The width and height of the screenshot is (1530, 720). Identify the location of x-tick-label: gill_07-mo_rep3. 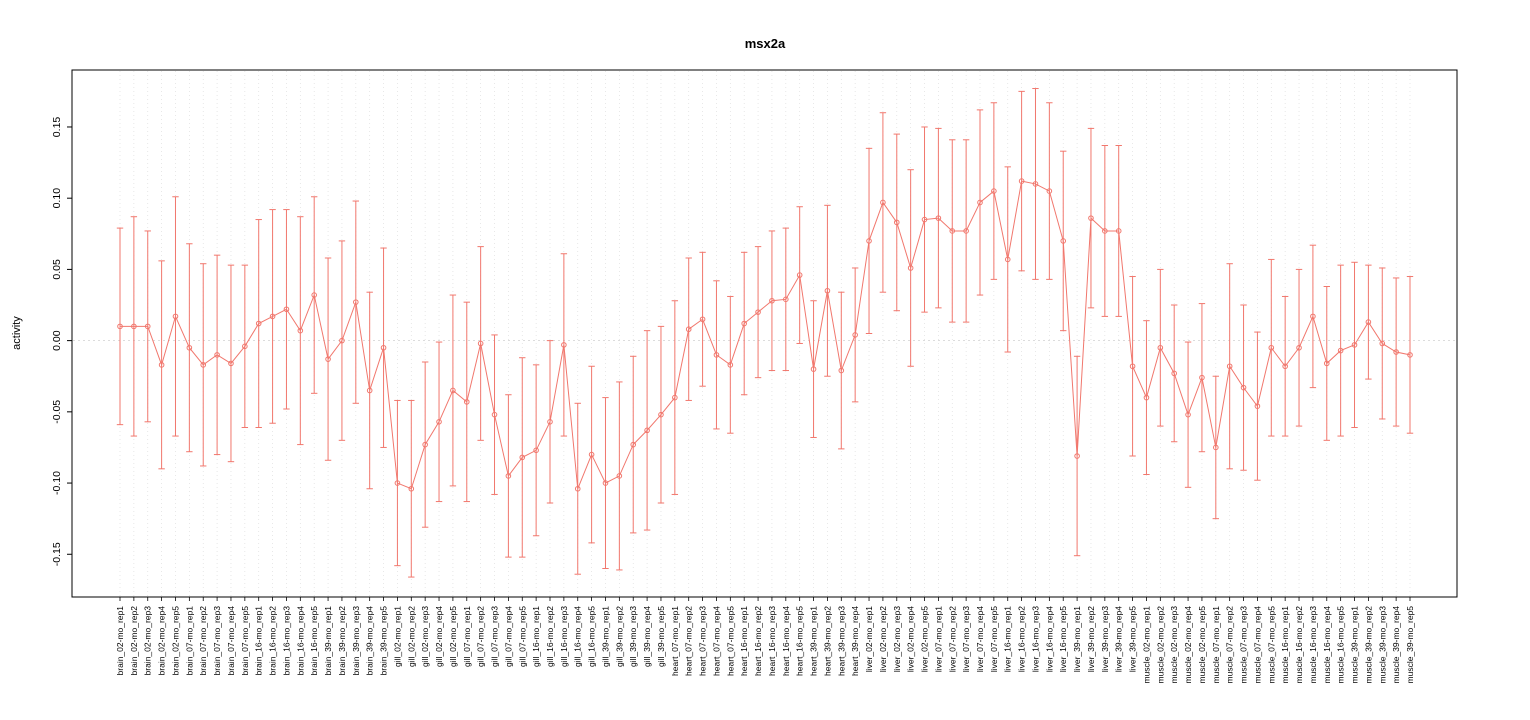
(495, 636).